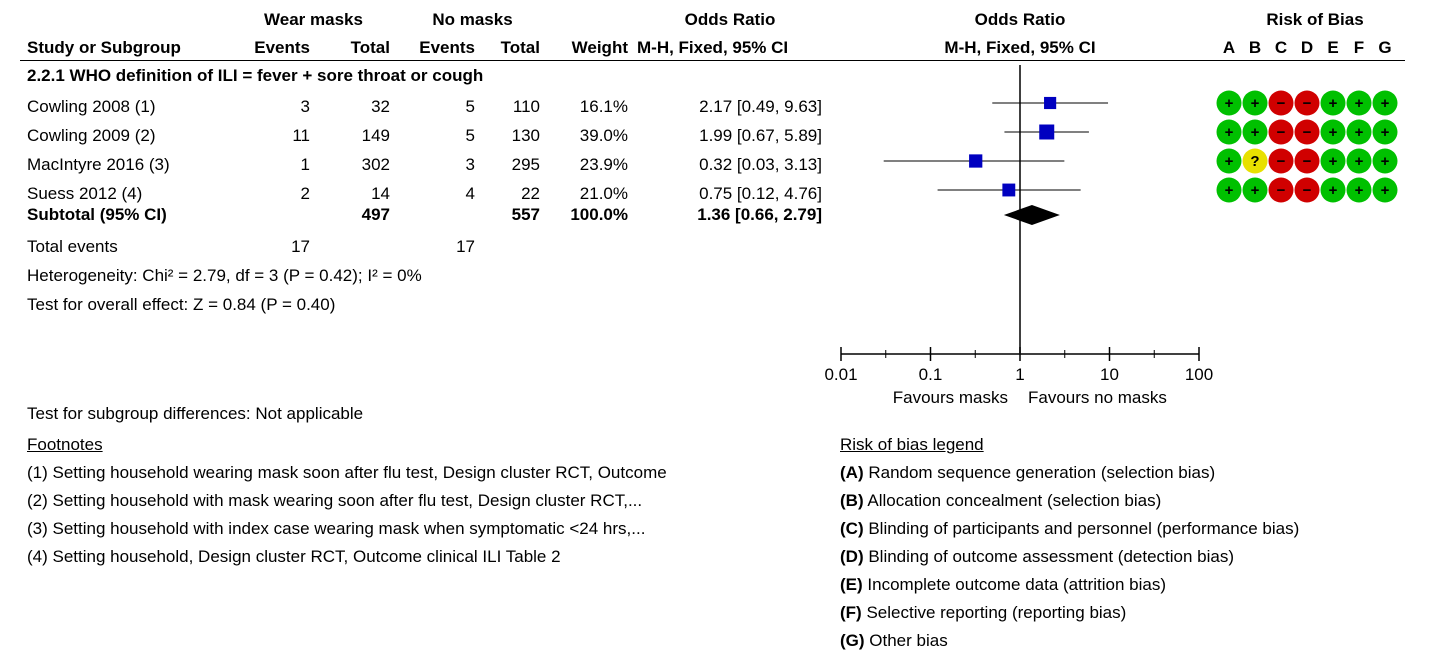 The image size is (1450, 654). What do you see at coordinates (851, 612) in the screenshot?
I see `rob-legend-letter: (F)` at bounding box center [851, 612].